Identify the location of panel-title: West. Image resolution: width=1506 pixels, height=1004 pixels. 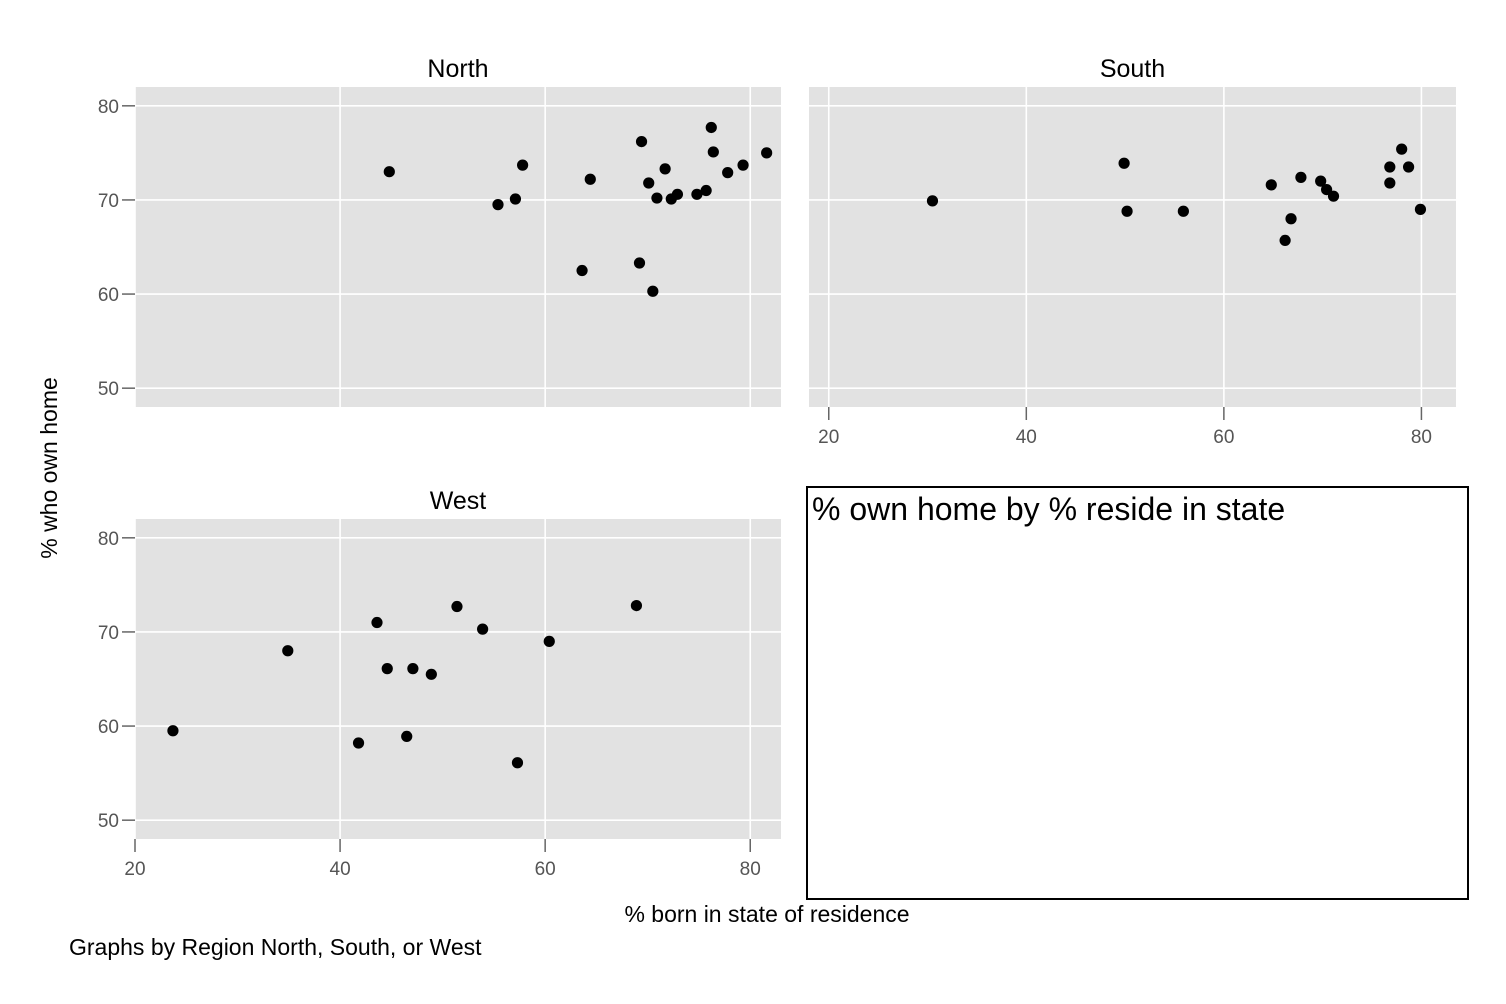
(458, 501).